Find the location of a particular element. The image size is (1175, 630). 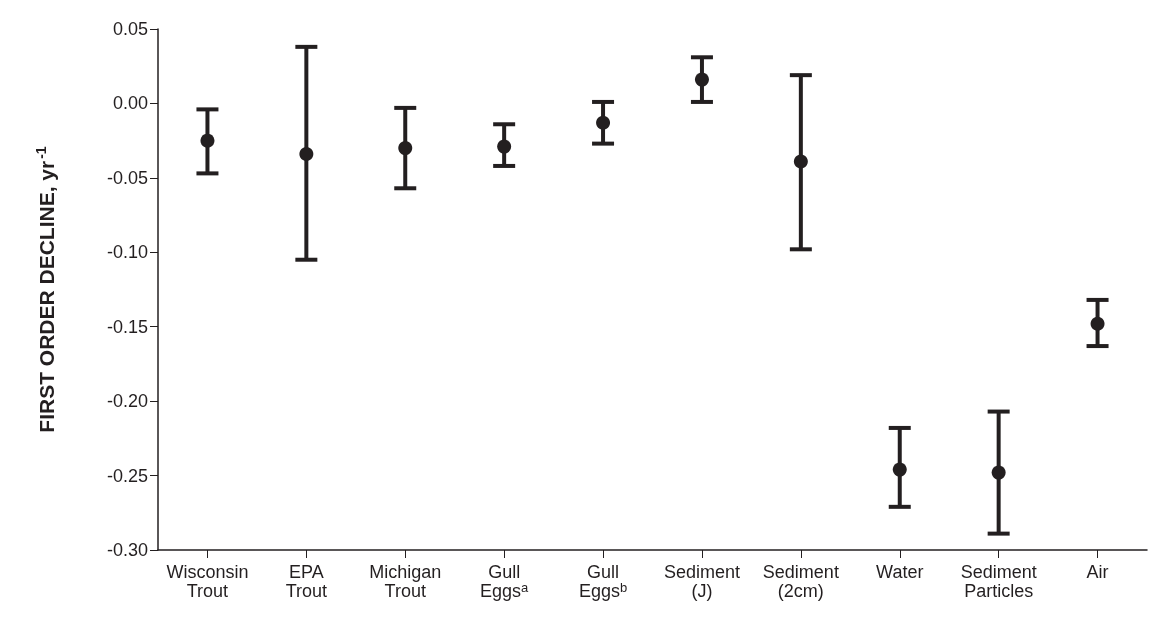

x-tick-label: Sediment (J) is located at coordinates (701, 581).